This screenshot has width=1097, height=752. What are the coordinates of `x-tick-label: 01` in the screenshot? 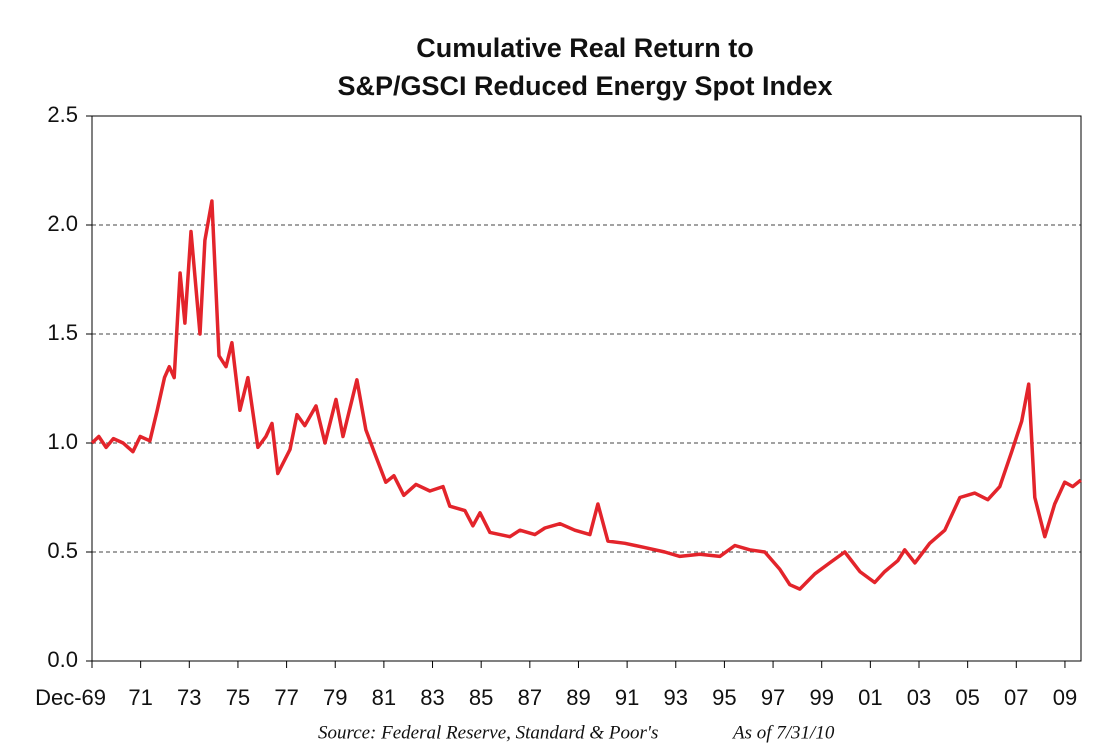 It's located at (870, 697).